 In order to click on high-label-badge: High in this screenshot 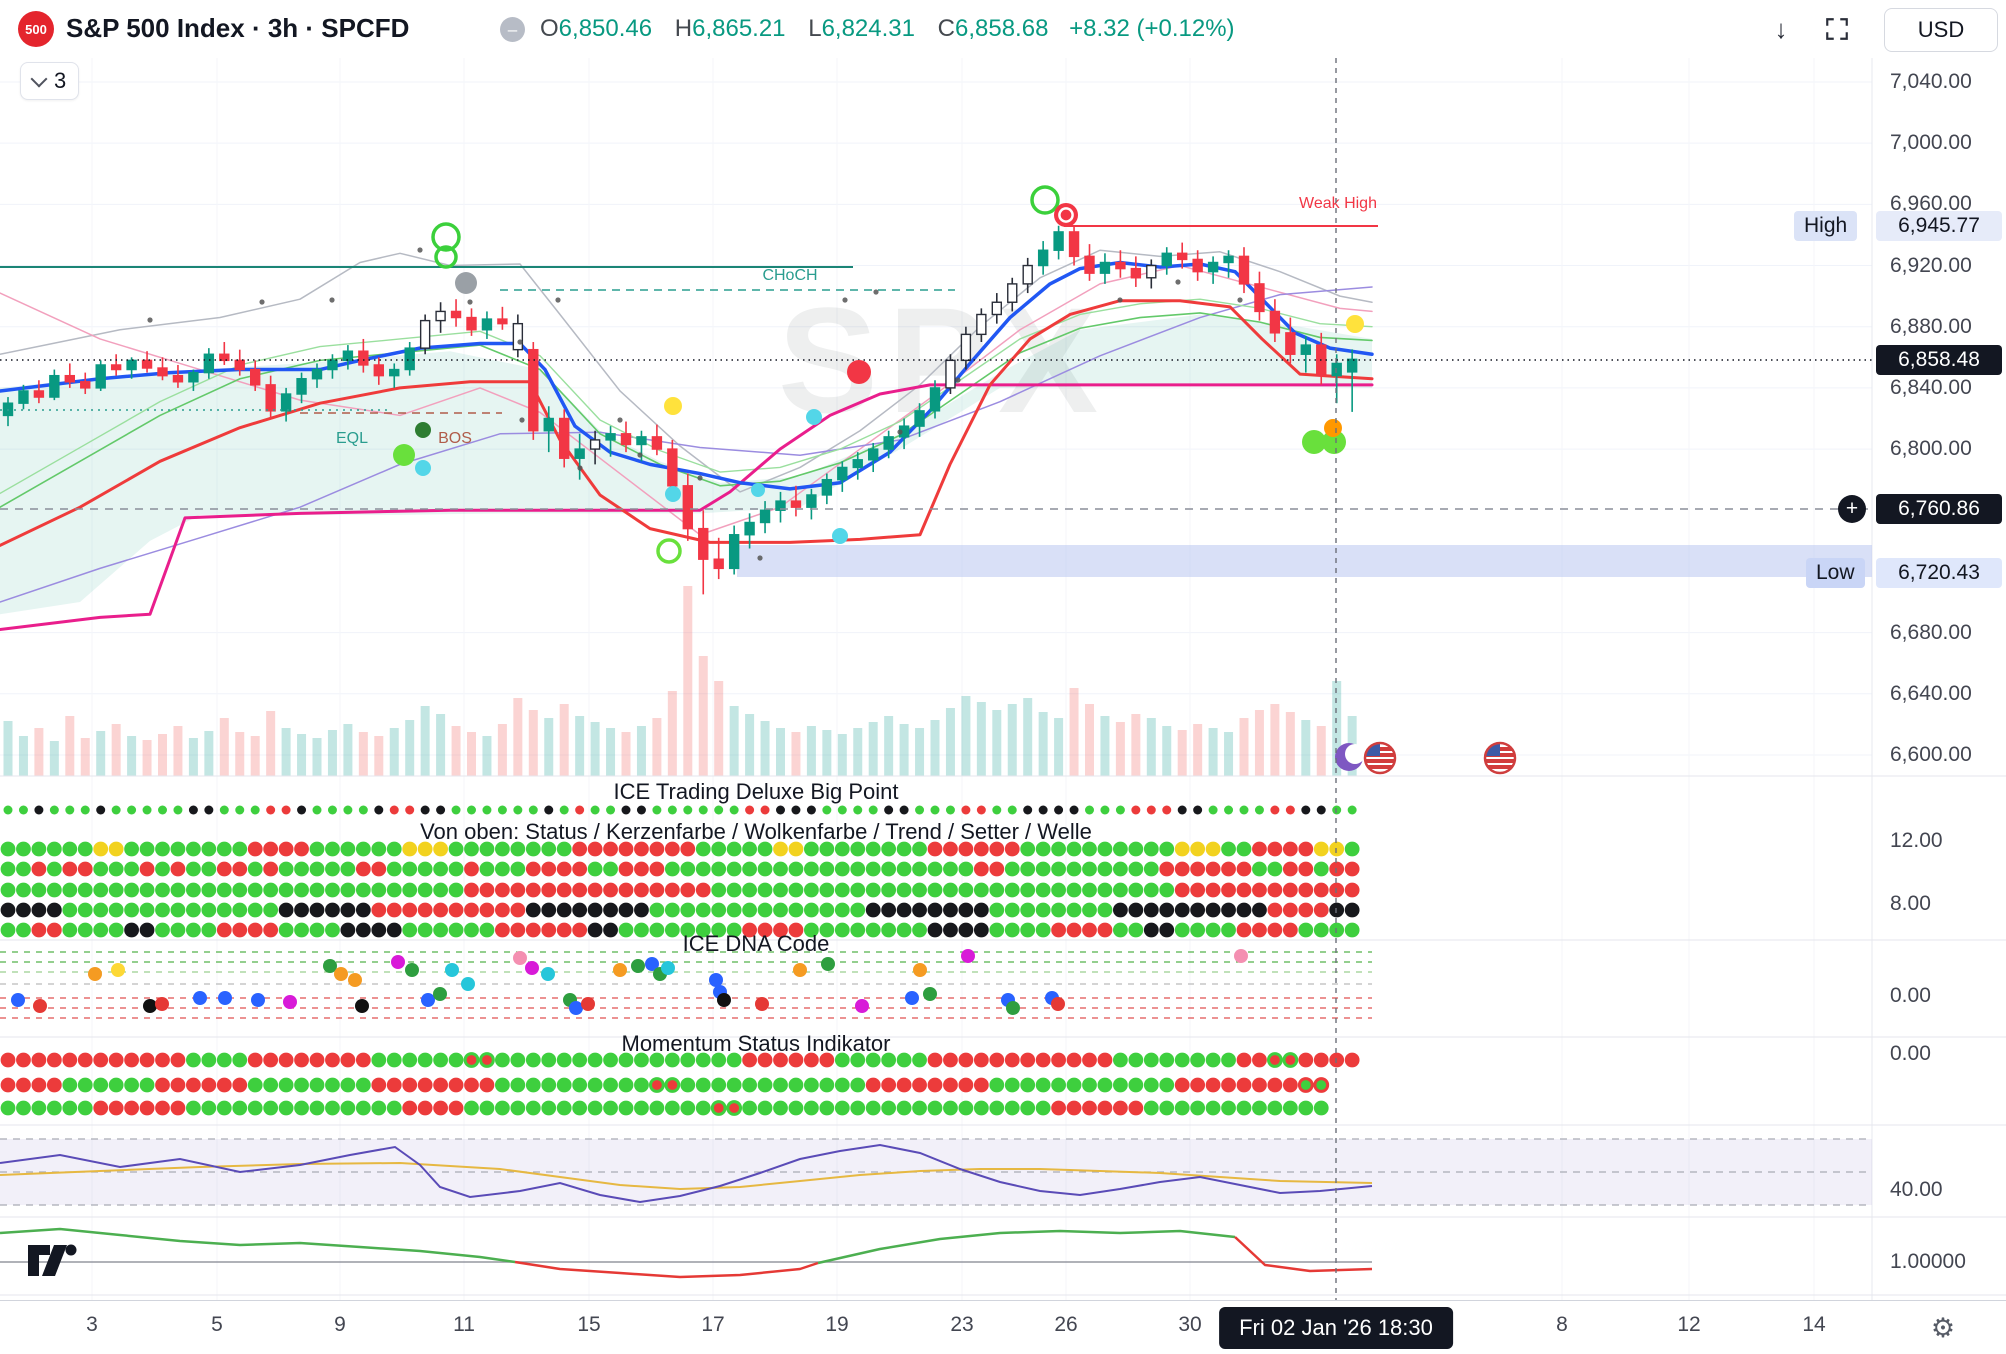, I will do `click(1826, 226)`.